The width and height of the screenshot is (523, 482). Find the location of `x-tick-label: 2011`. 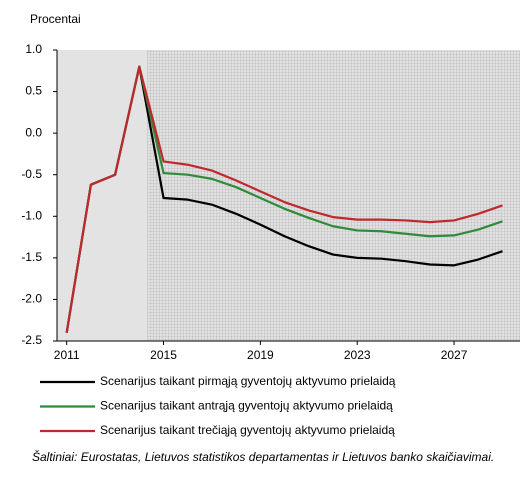

x-tick-label: 2011 is located at coordinates (67, 355).